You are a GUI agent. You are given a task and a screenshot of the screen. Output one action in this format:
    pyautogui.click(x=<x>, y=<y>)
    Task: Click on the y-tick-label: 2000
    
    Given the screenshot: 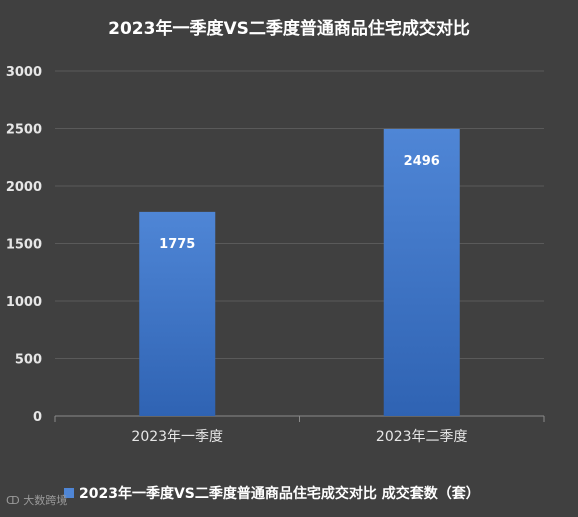 What is the action you would take?
    pyautogui.click(x=24, y=187)
    